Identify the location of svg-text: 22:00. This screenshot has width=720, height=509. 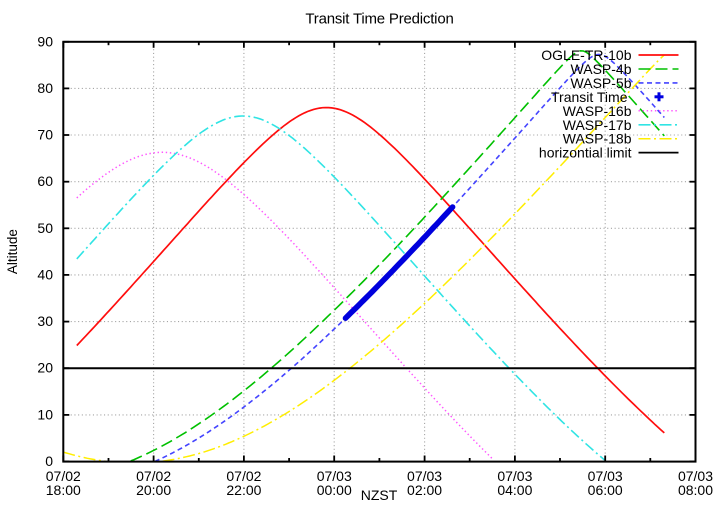
(243, 490).